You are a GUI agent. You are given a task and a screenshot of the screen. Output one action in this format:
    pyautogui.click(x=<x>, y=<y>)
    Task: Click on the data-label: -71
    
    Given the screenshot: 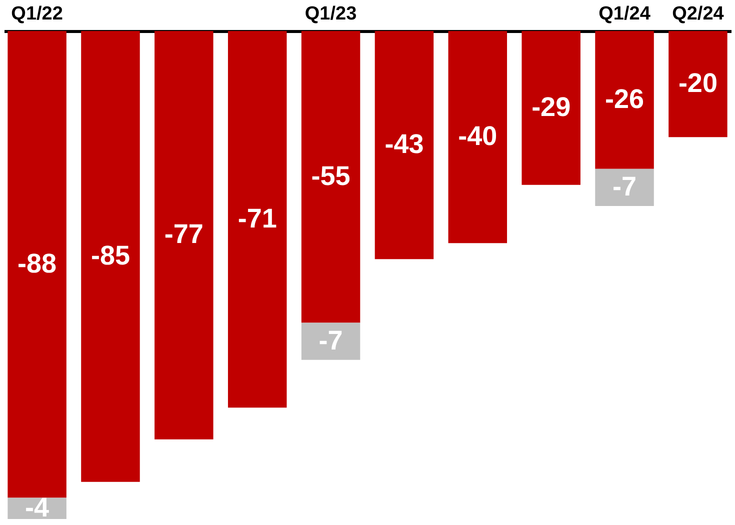 What is the action you would take?
    pyautogui.click(x=257, y=218)
    